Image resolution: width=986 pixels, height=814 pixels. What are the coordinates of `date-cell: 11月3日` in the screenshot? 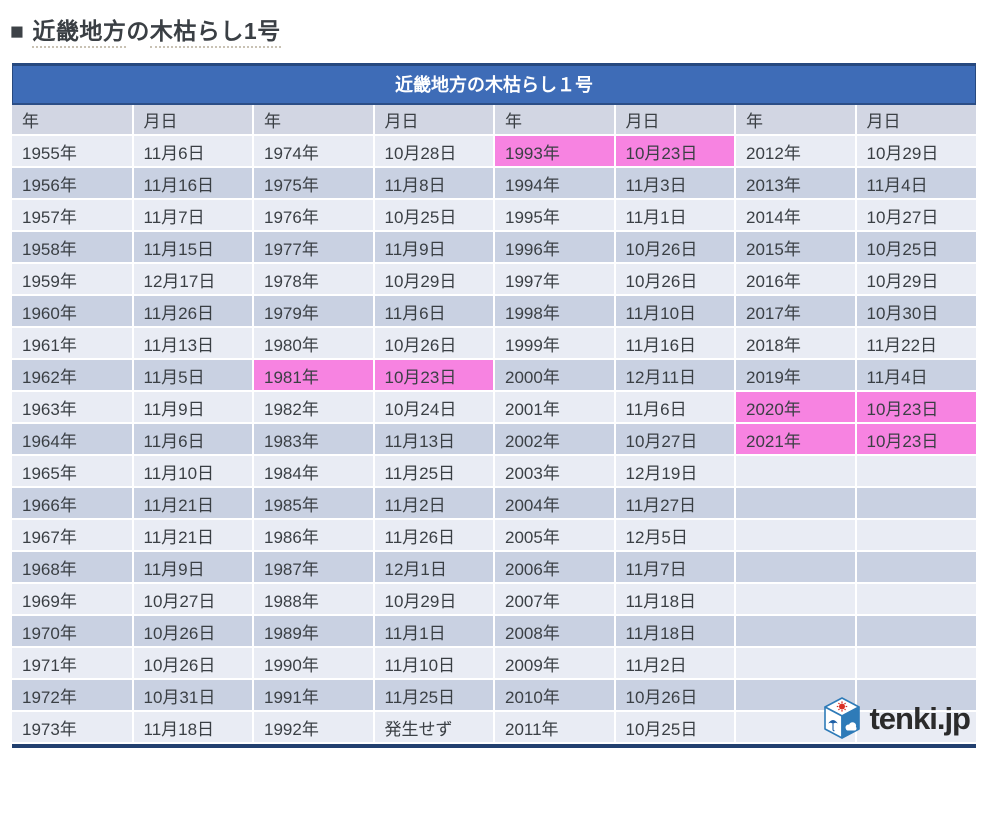 It's located at (675, 183).